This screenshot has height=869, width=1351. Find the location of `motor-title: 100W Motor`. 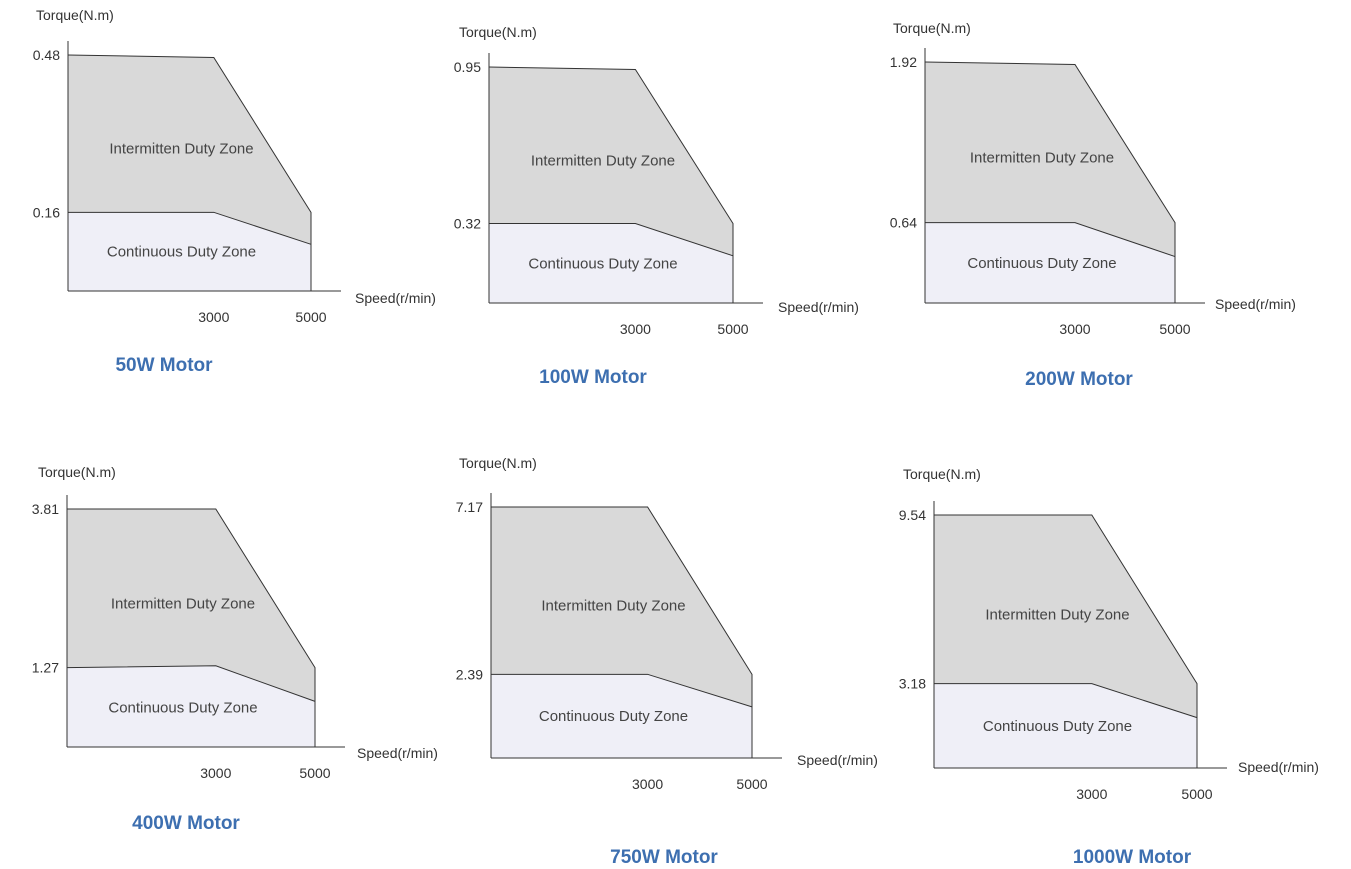

motor-title: 100W Motor is located at coordinates (593, 377).